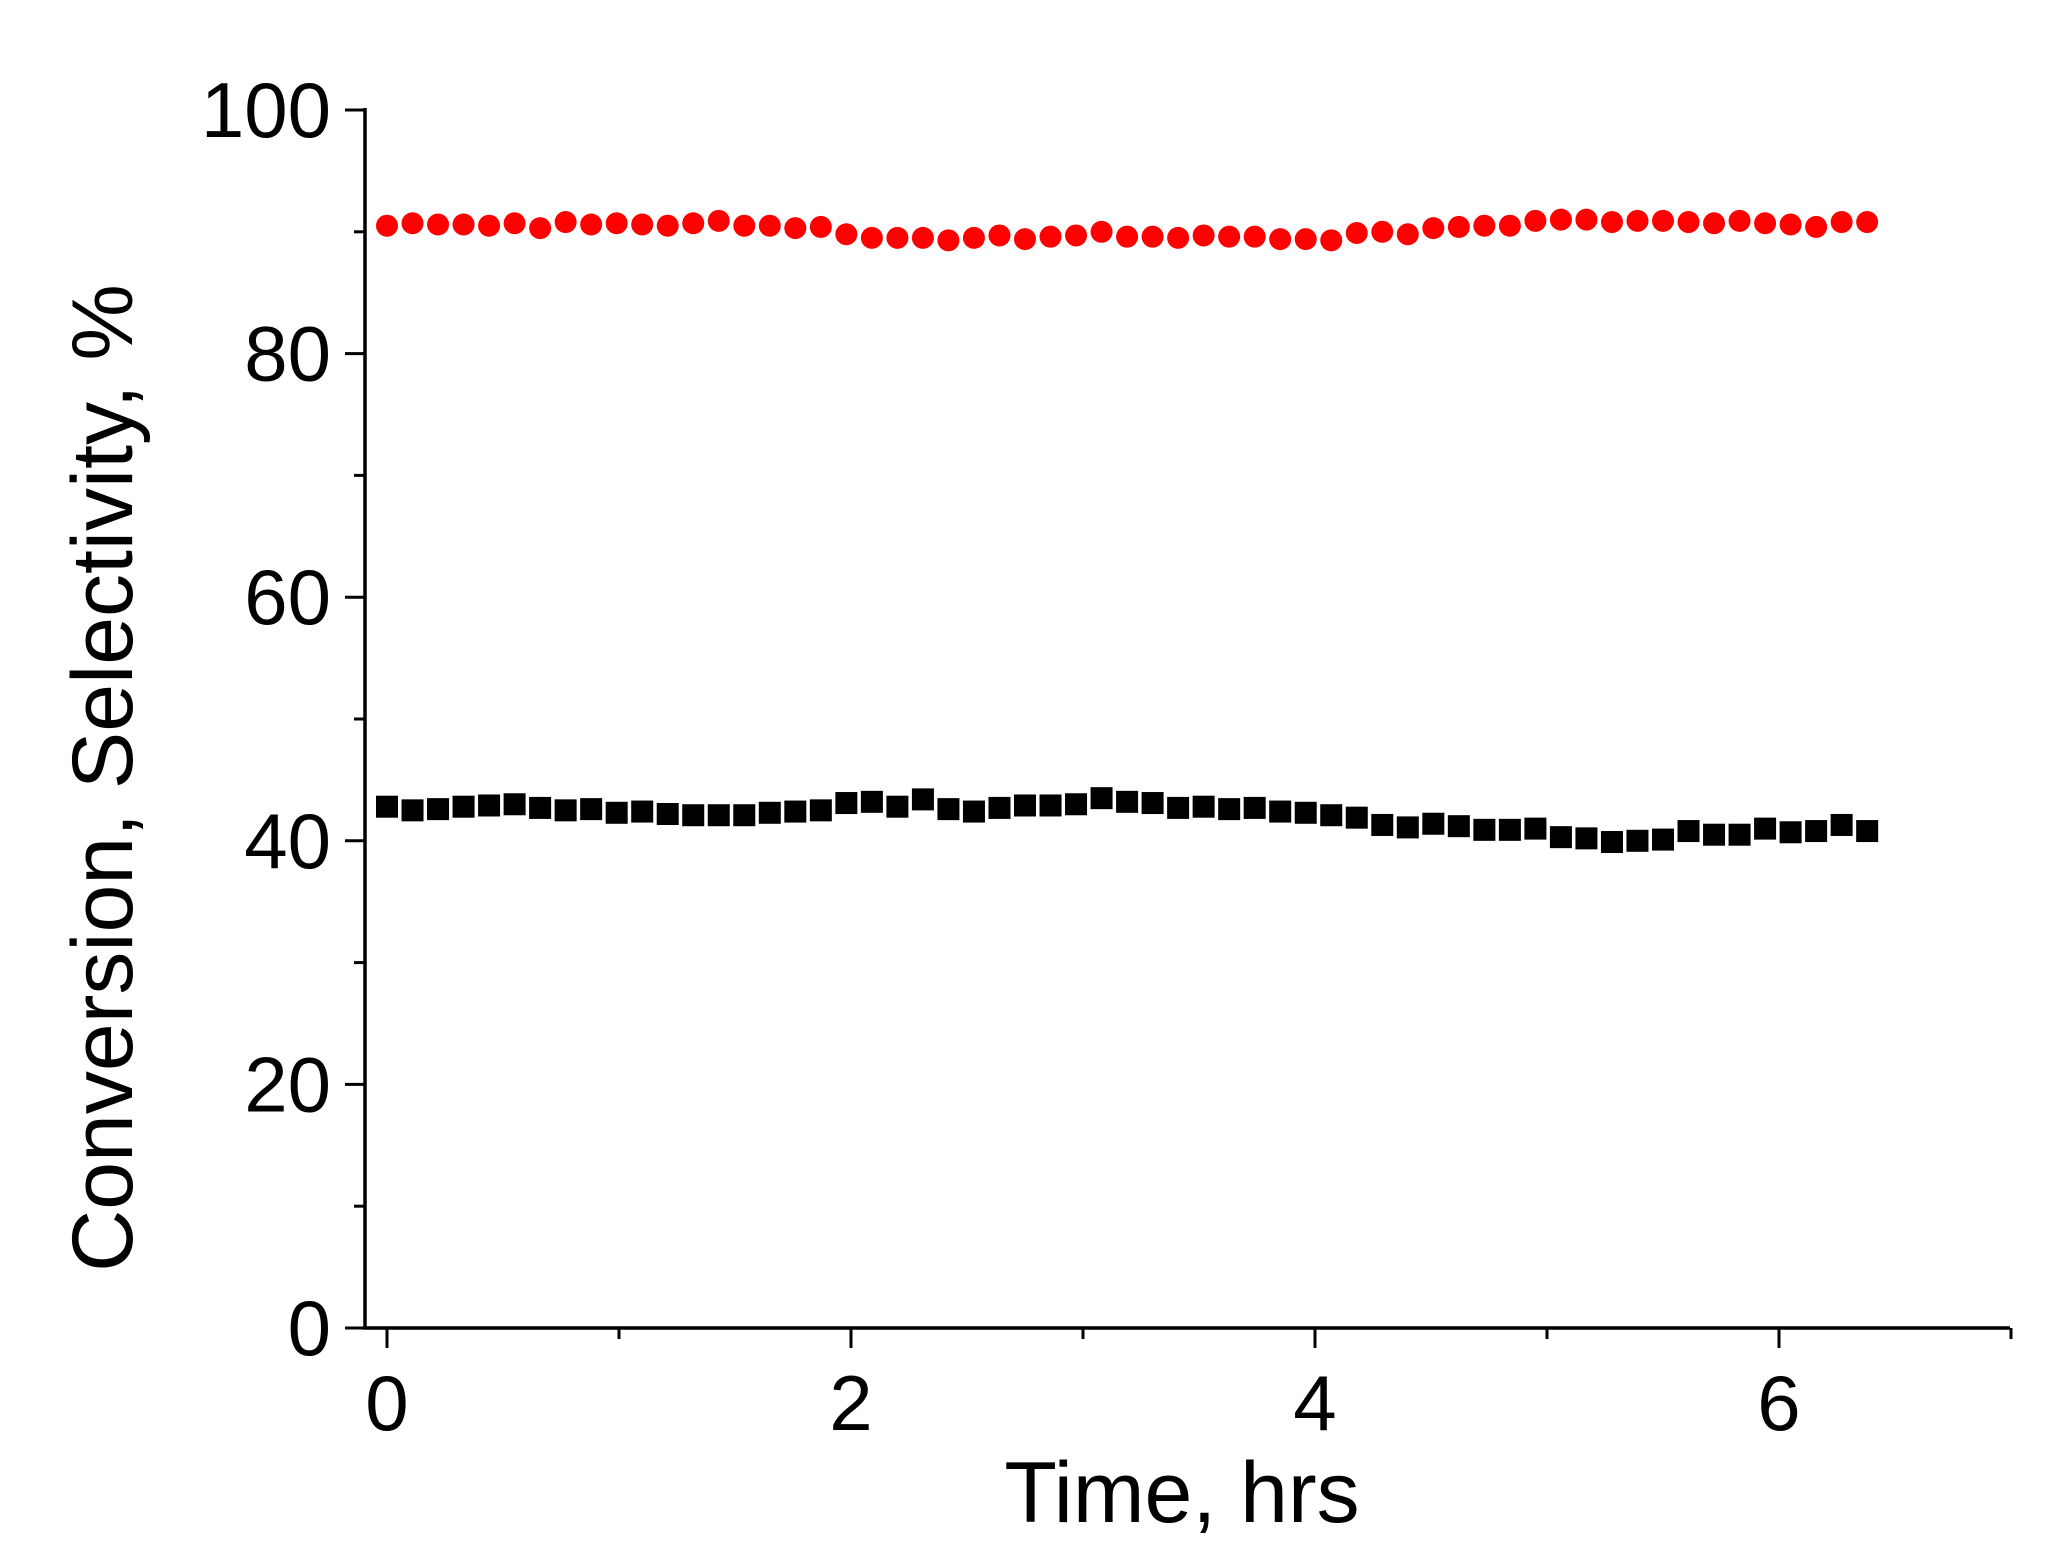 The height and width of the screenshot is (1565, 2070). Describe the element at coordinates (1778, 1403) in the screenshot. I see `x-tick-label: 6` at that location.